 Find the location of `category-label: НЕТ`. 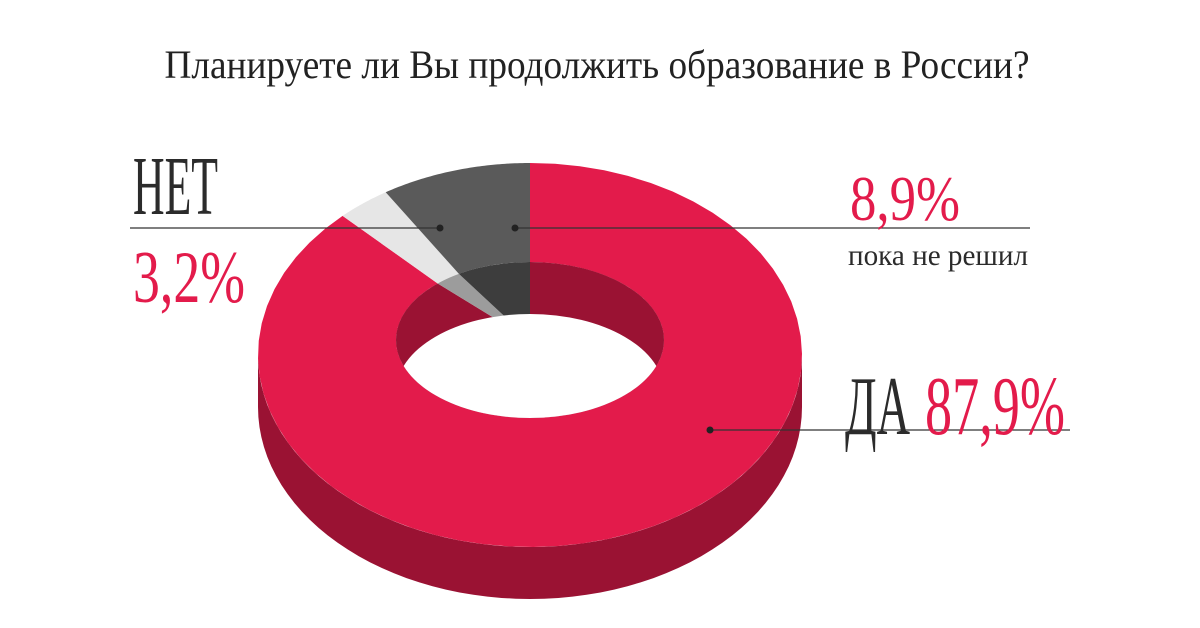

category-label: НЕТ is located at coordinates (175, 186).